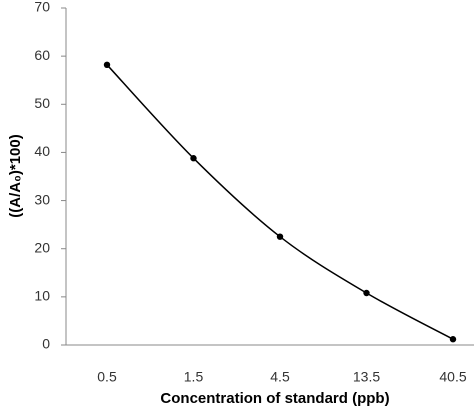  I want to click on x-tick-label: 40.5, so click(452, 377).